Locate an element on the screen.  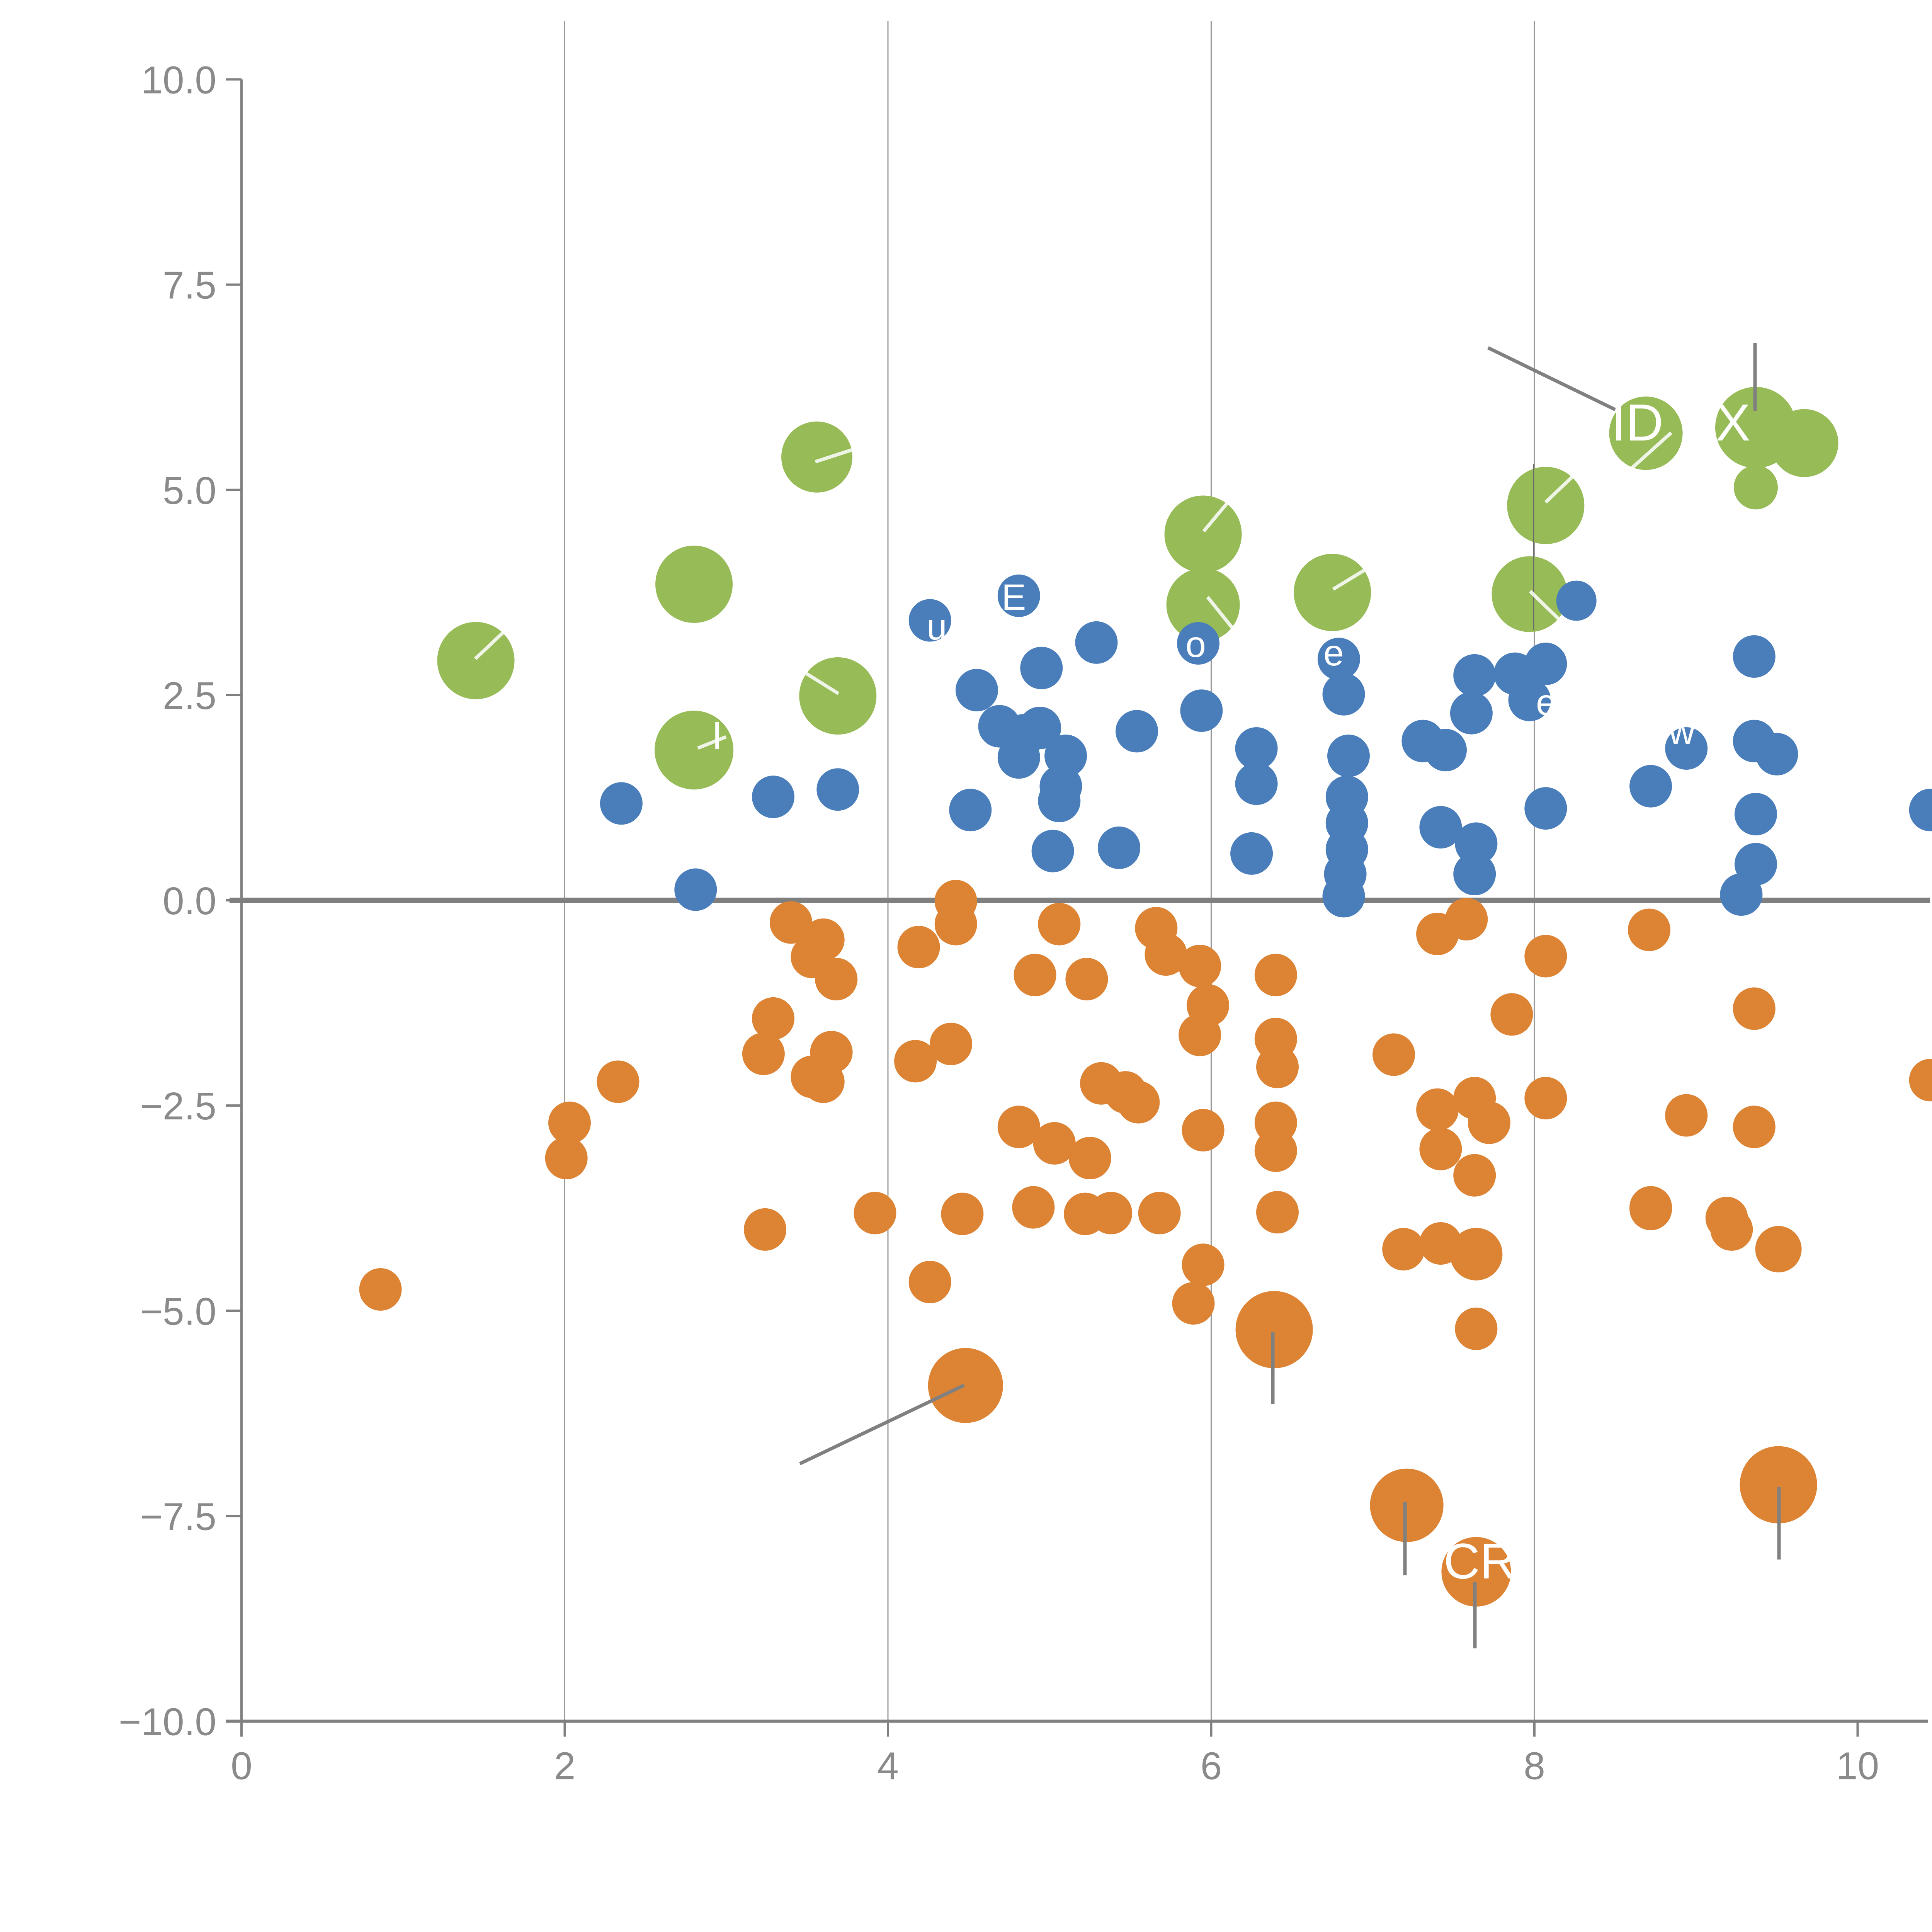
bubble-label-fragment: E is located at coordinates (1014, 597).